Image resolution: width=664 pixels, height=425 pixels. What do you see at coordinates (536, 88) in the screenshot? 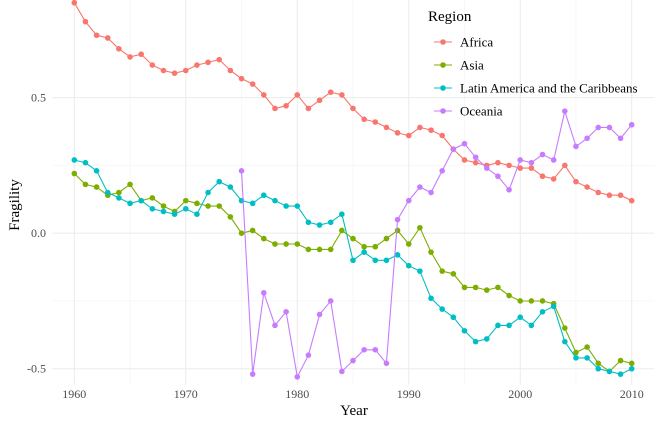
I see `legend-item-latin-america-and-the-caribbeans: Latin America and the Caribbeans` at bounding box center [536, 88].